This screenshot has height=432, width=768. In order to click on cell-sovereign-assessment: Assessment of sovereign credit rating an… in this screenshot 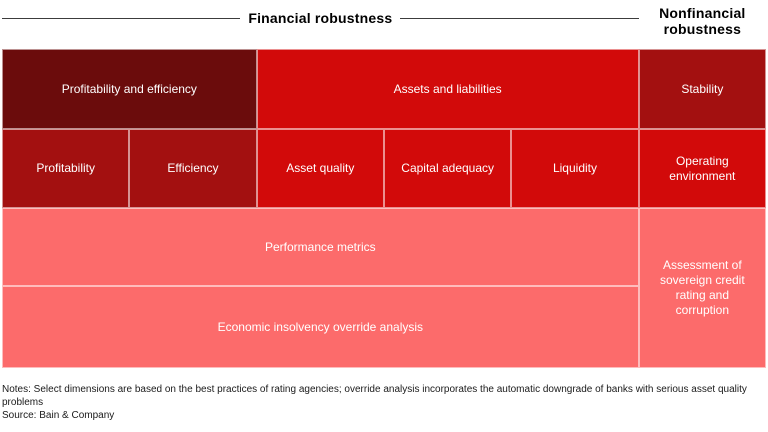, I will do `click(702, 288)`.